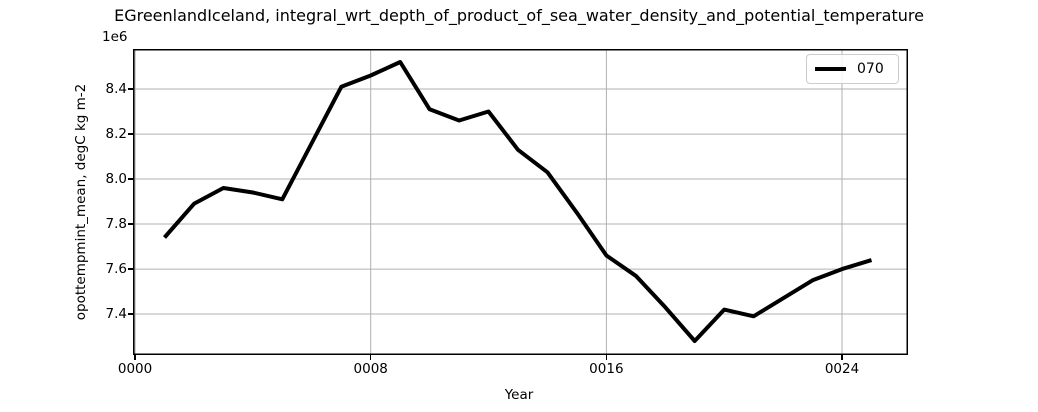  Describe the element at coordinates (519, 395) in the screenshot. I see `x-axis-label: Year` at that location.